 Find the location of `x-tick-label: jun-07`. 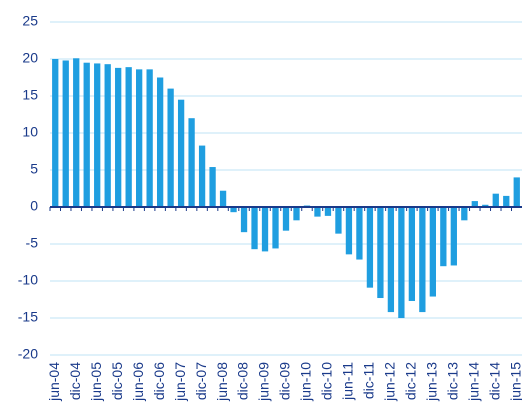

x-tick-label: jun-07 is located at coordinates (180, 382).